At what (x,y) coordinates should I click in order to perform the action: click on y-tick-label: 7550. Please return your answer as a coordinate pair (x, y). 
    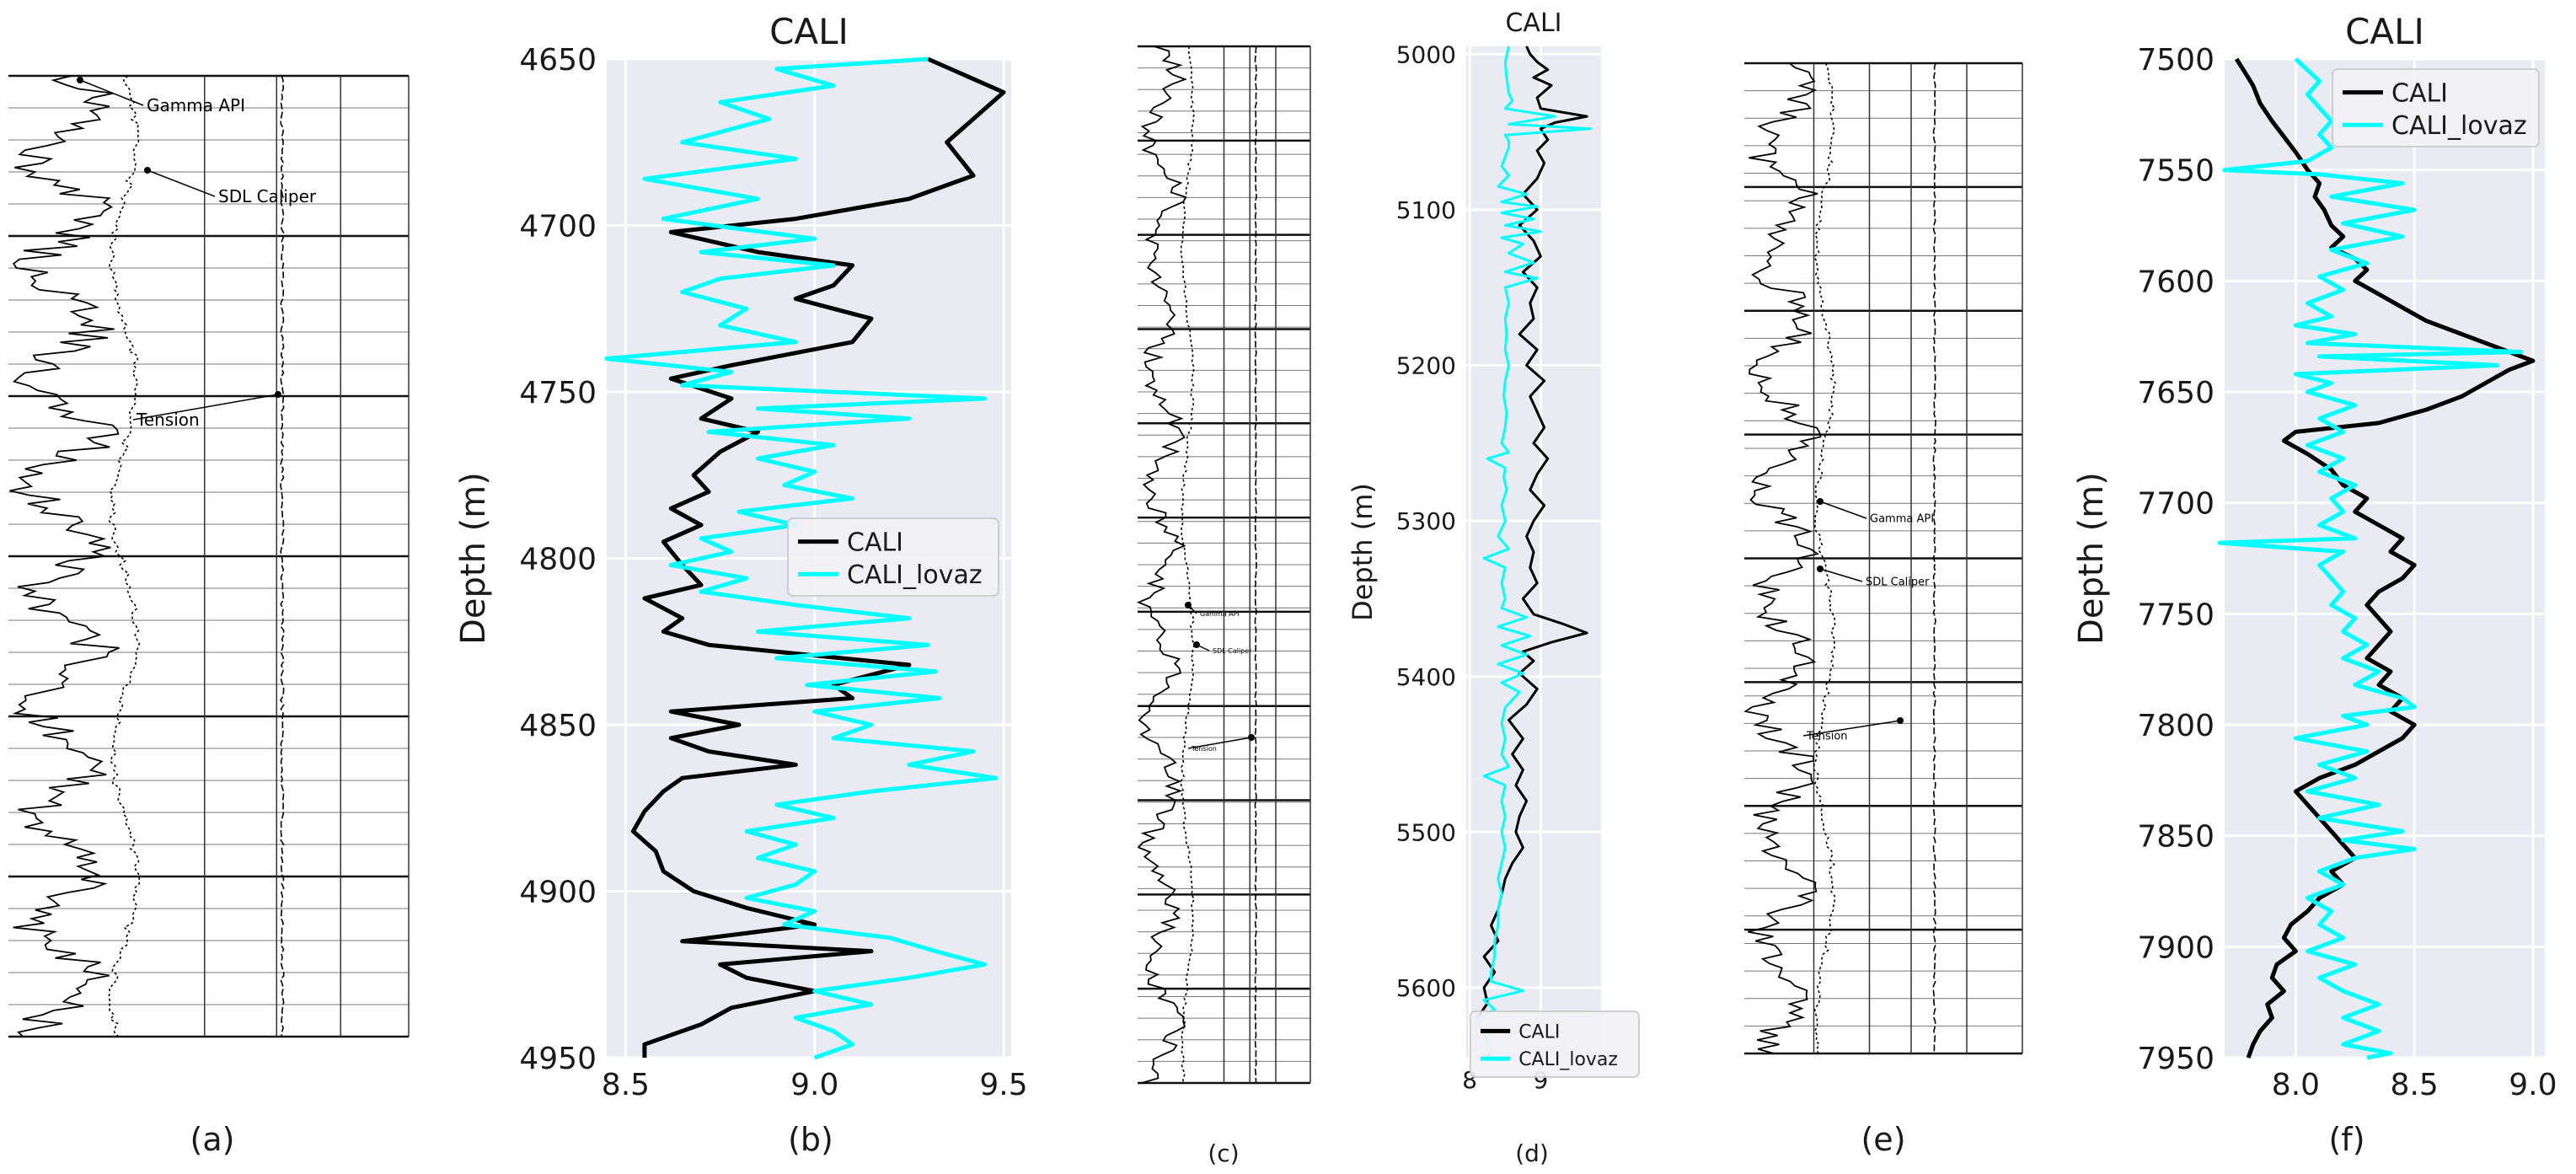
    Looking at the image, I should click on (2176, 171).